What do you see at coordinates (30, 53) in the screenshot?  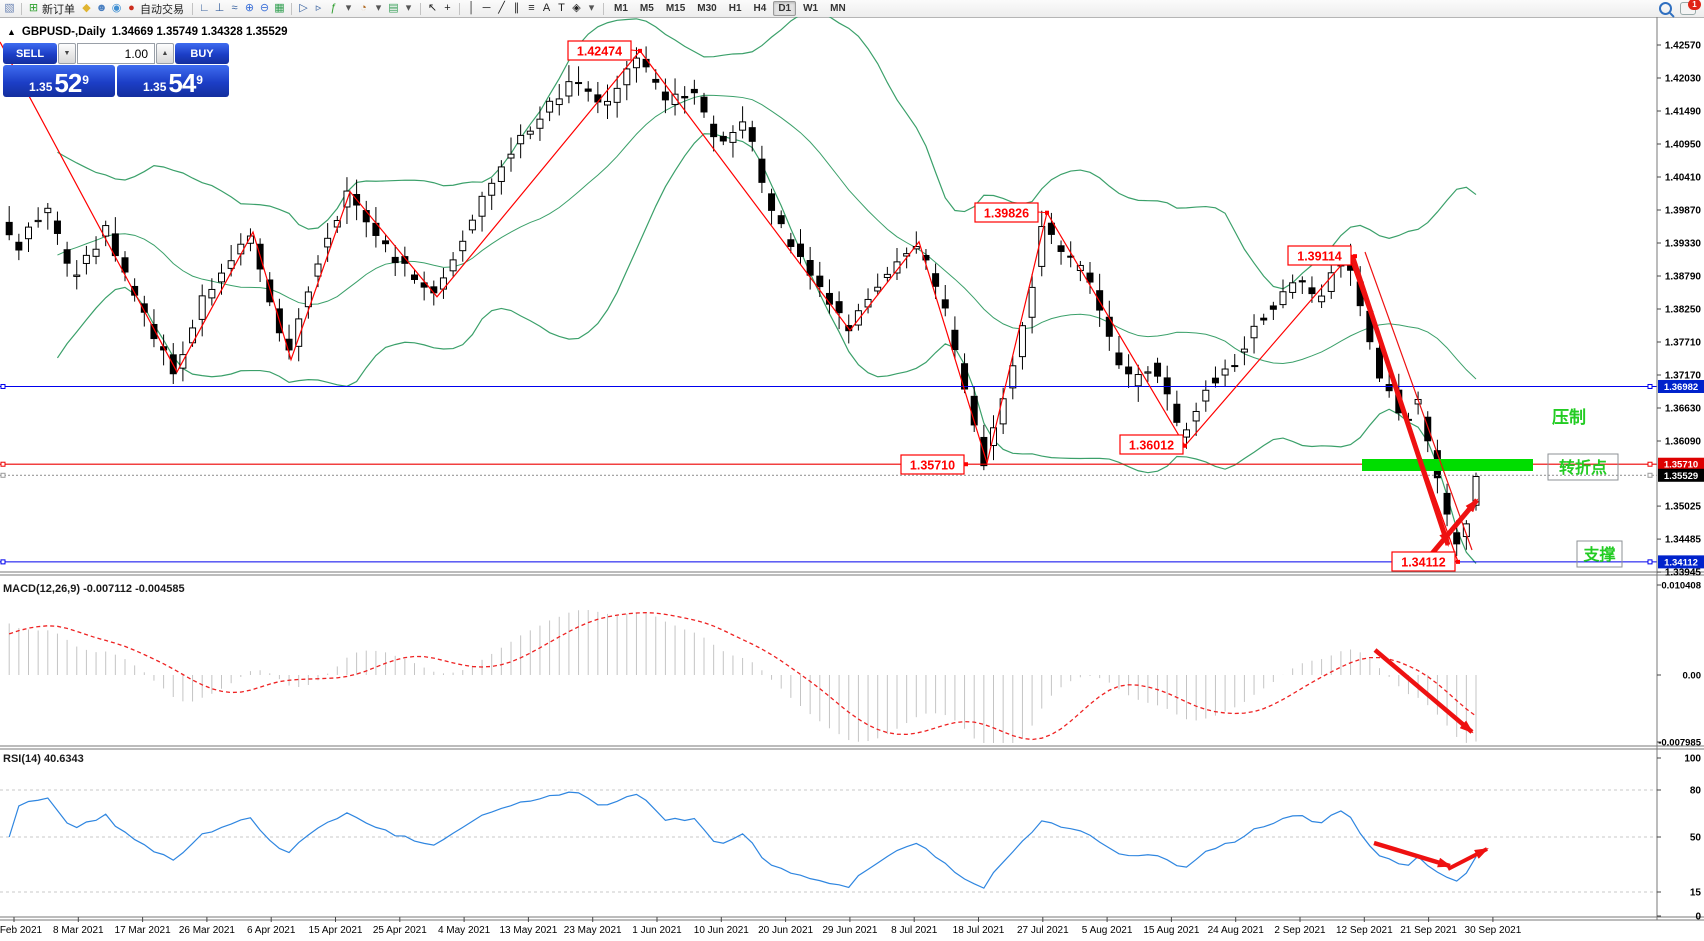 I see `sell-button: SELL` at bounding box center [30, 53].